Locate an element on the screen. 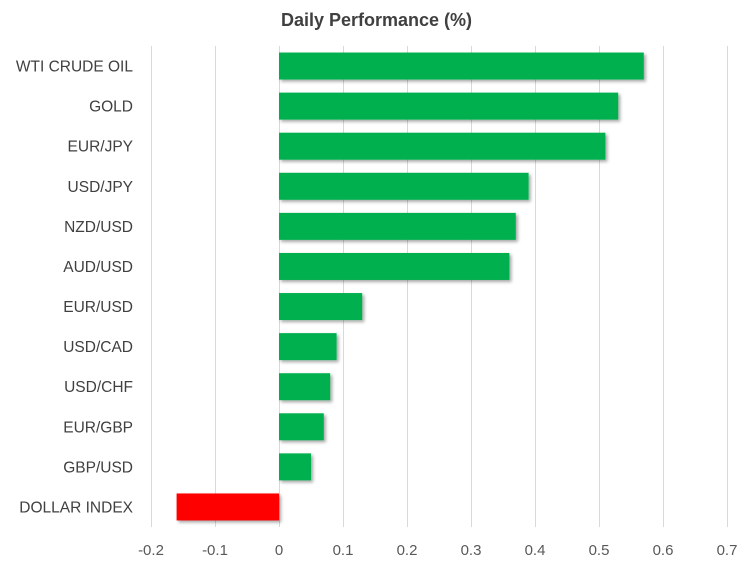 Image resolution: width=753 pixels, height=568 pixels. chart-title: Daily Performance (%) is located at coordinates (376, 20).